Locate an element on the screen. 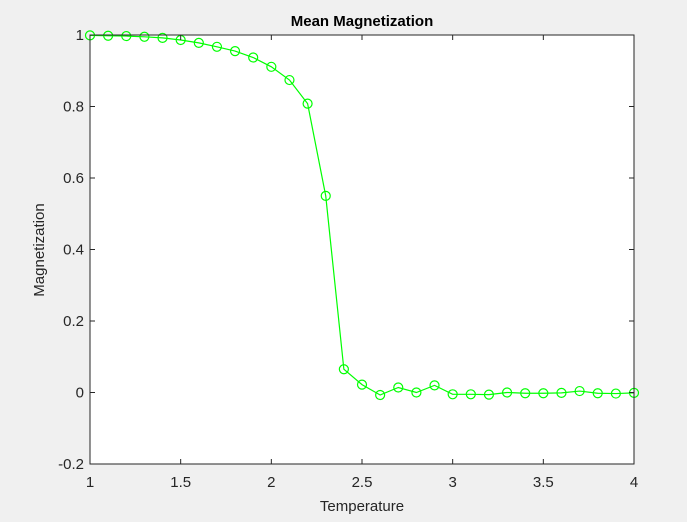 This screenshot has height=522, width=687. chart-title: Mean Magnetization is located at coordinates (362, 21).